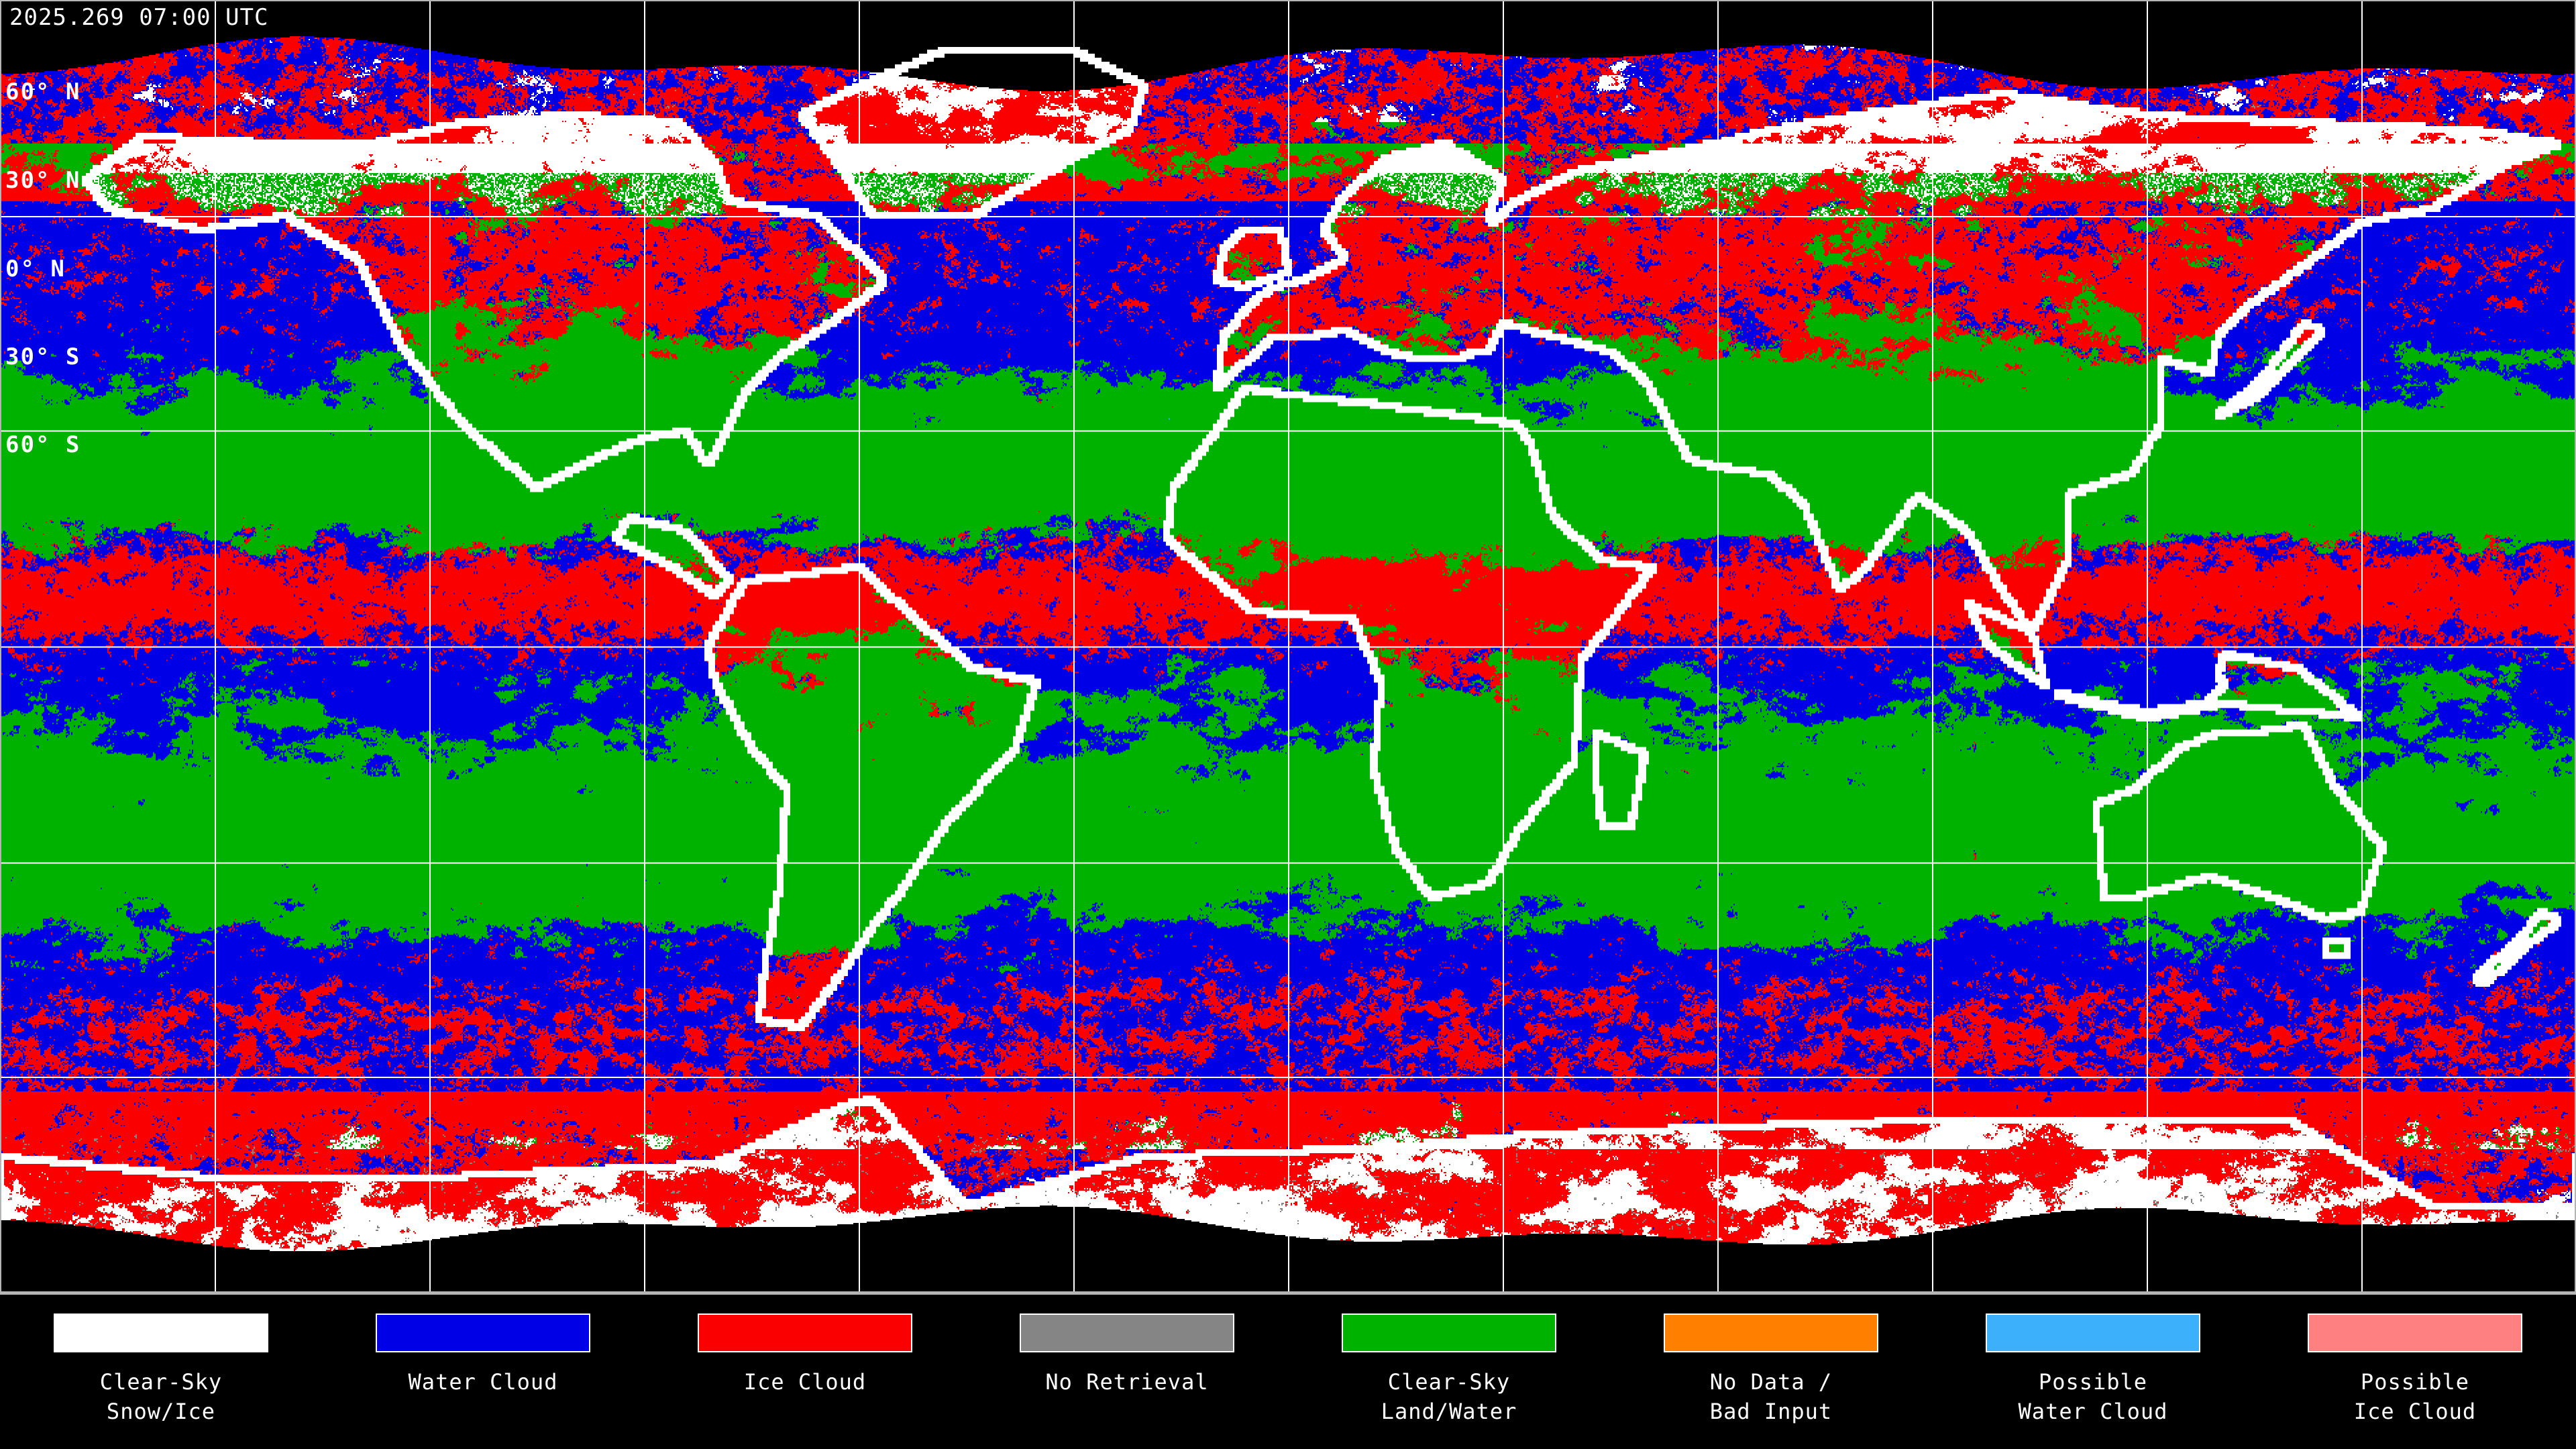 Image resolution: width=2576 pixels, height=1449 pixels. Describe the element at coordinates (1127, 1332) in the screenshot. I see `legend-swatch-no-retrieval` at that location.